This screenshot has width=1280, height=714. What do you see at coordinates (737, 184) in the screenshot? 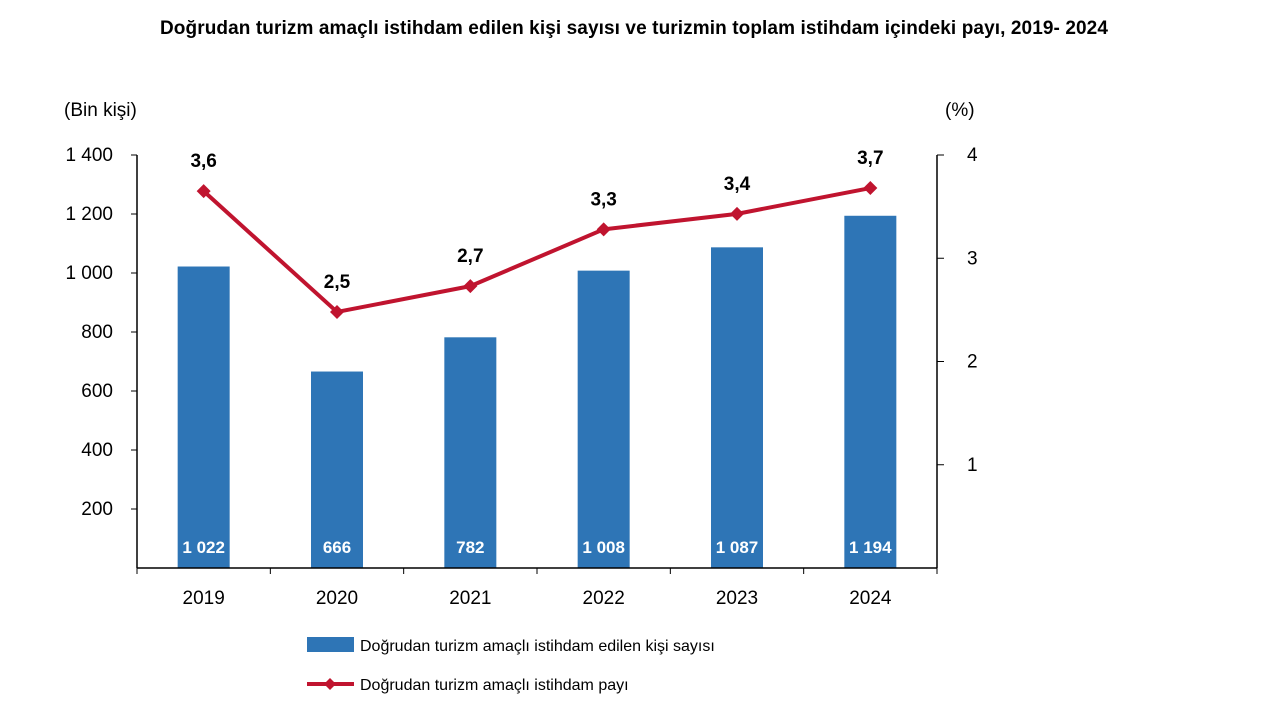
I see `line-value-label: 3,4` at bounding box center [737, 184].